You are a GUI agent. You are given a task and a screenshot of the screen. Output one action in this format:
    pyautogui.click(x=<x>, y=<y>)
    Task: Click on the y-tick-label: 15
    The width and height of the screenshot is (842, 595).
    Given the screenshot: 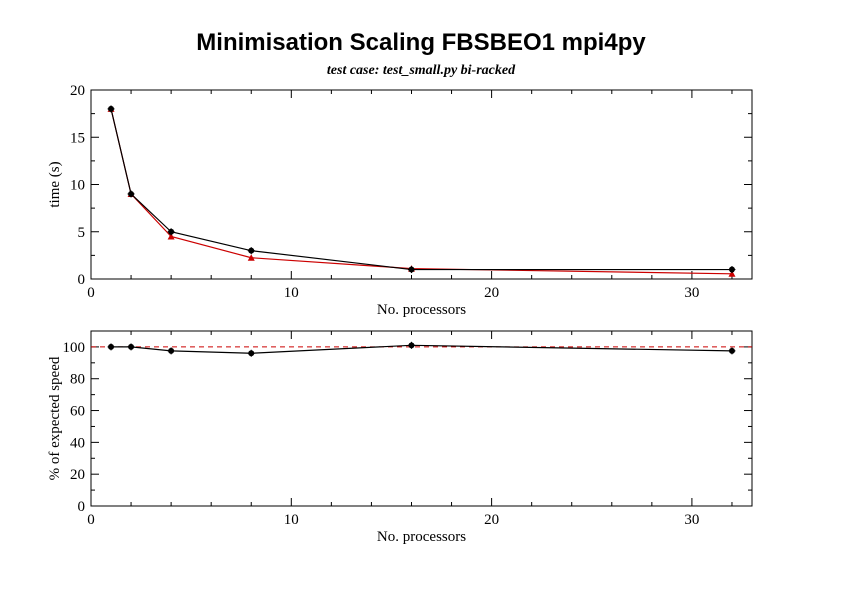 What is the action you would take?
    pyautogui.click(x=77, y=138)
    